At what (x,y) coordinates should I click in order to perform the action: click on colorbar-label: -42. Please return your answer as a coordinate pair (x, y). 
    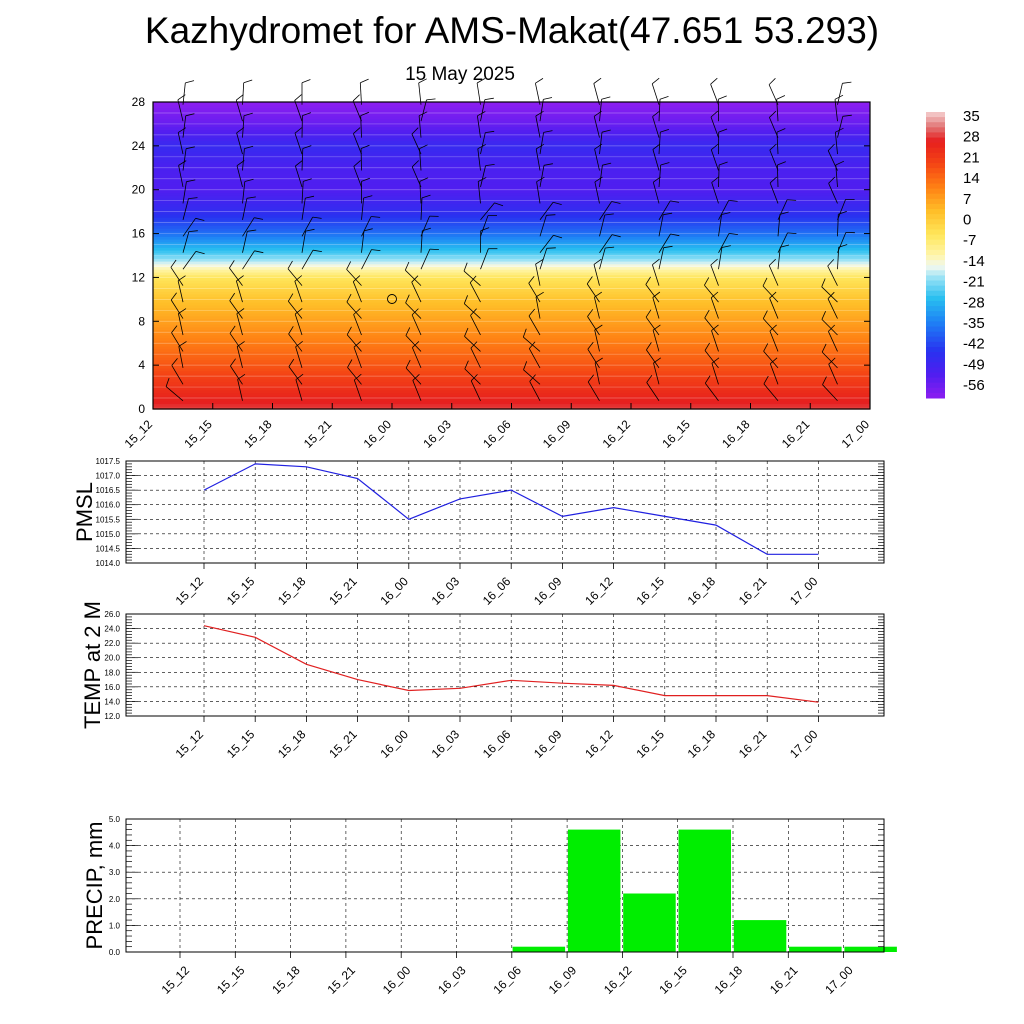
    Looking at the image, I should click on (974, 344).